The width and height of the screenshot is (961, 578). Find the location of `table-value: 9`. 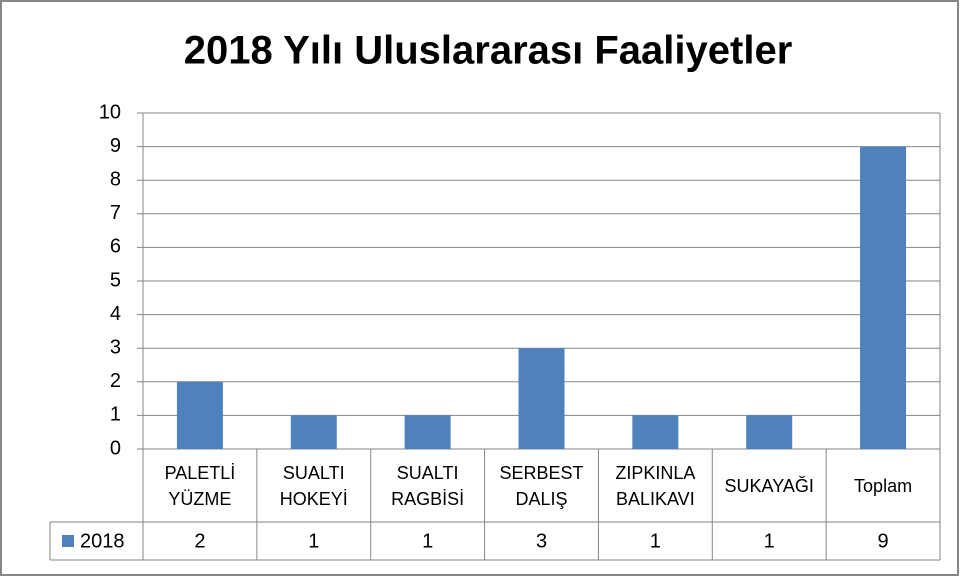

table-value: 9 is located at coordinates (883, 541).